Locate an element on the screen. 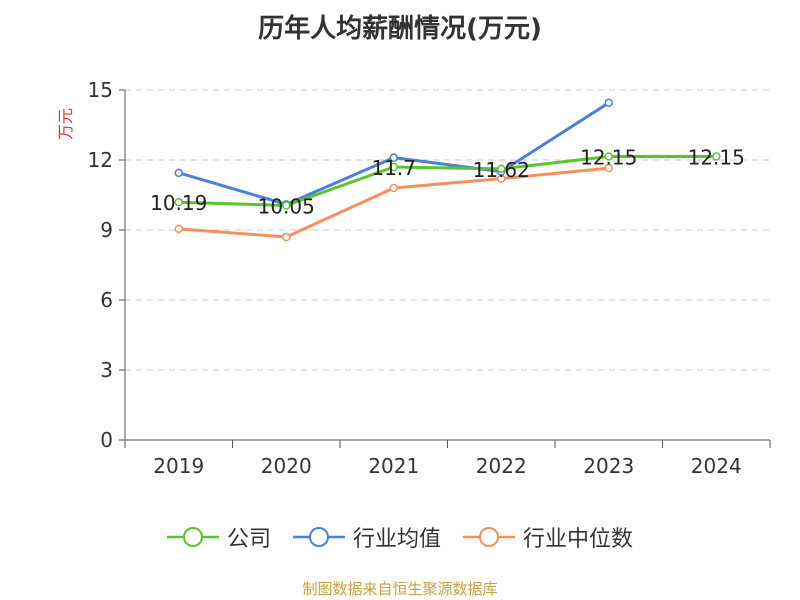 The image size is (800, 600). x-tick-label: 2023 is located at coordinates (608, 466).